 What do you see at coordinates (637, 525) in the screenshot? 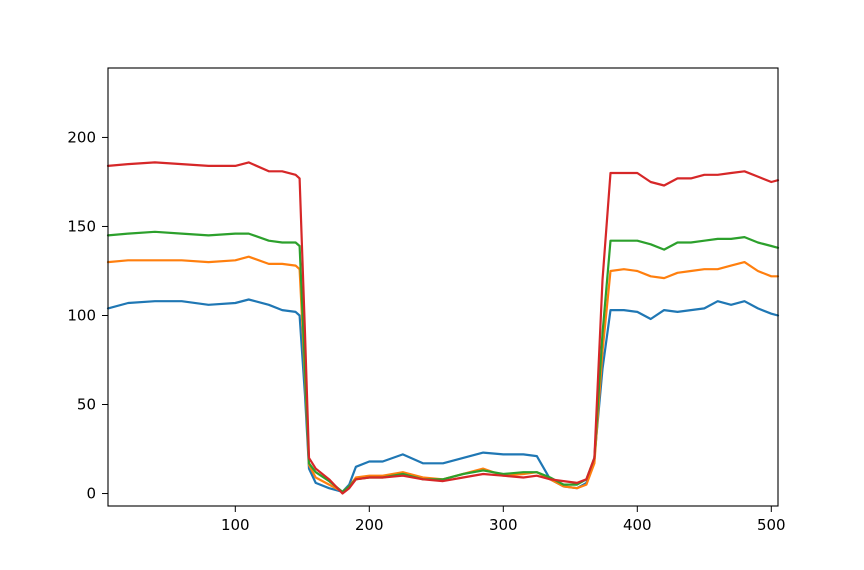
I see `x-tick-label: 400` at bounding box center [637, 525].